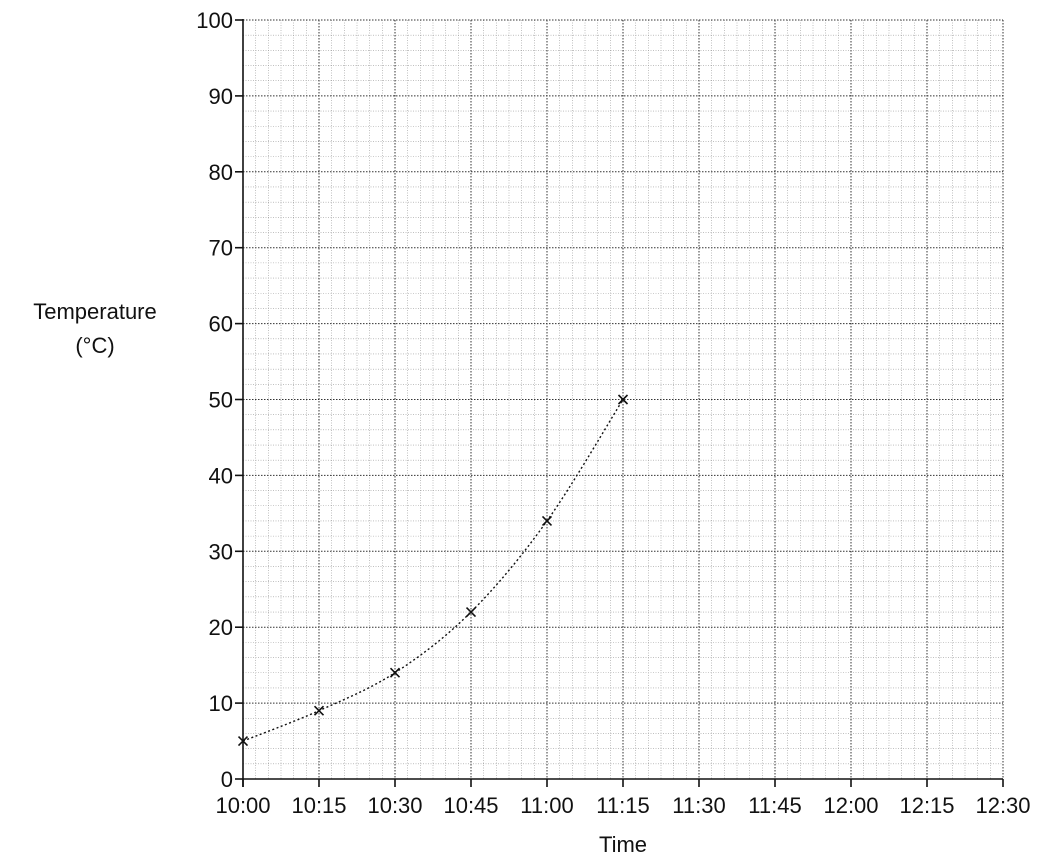 The height and width of the screenshot is (862, 1041). What do you see at coordinates (1002, 805) in the screenshot?
I see `x-tick-label: 12:30` at bounding box center [1002, 805].